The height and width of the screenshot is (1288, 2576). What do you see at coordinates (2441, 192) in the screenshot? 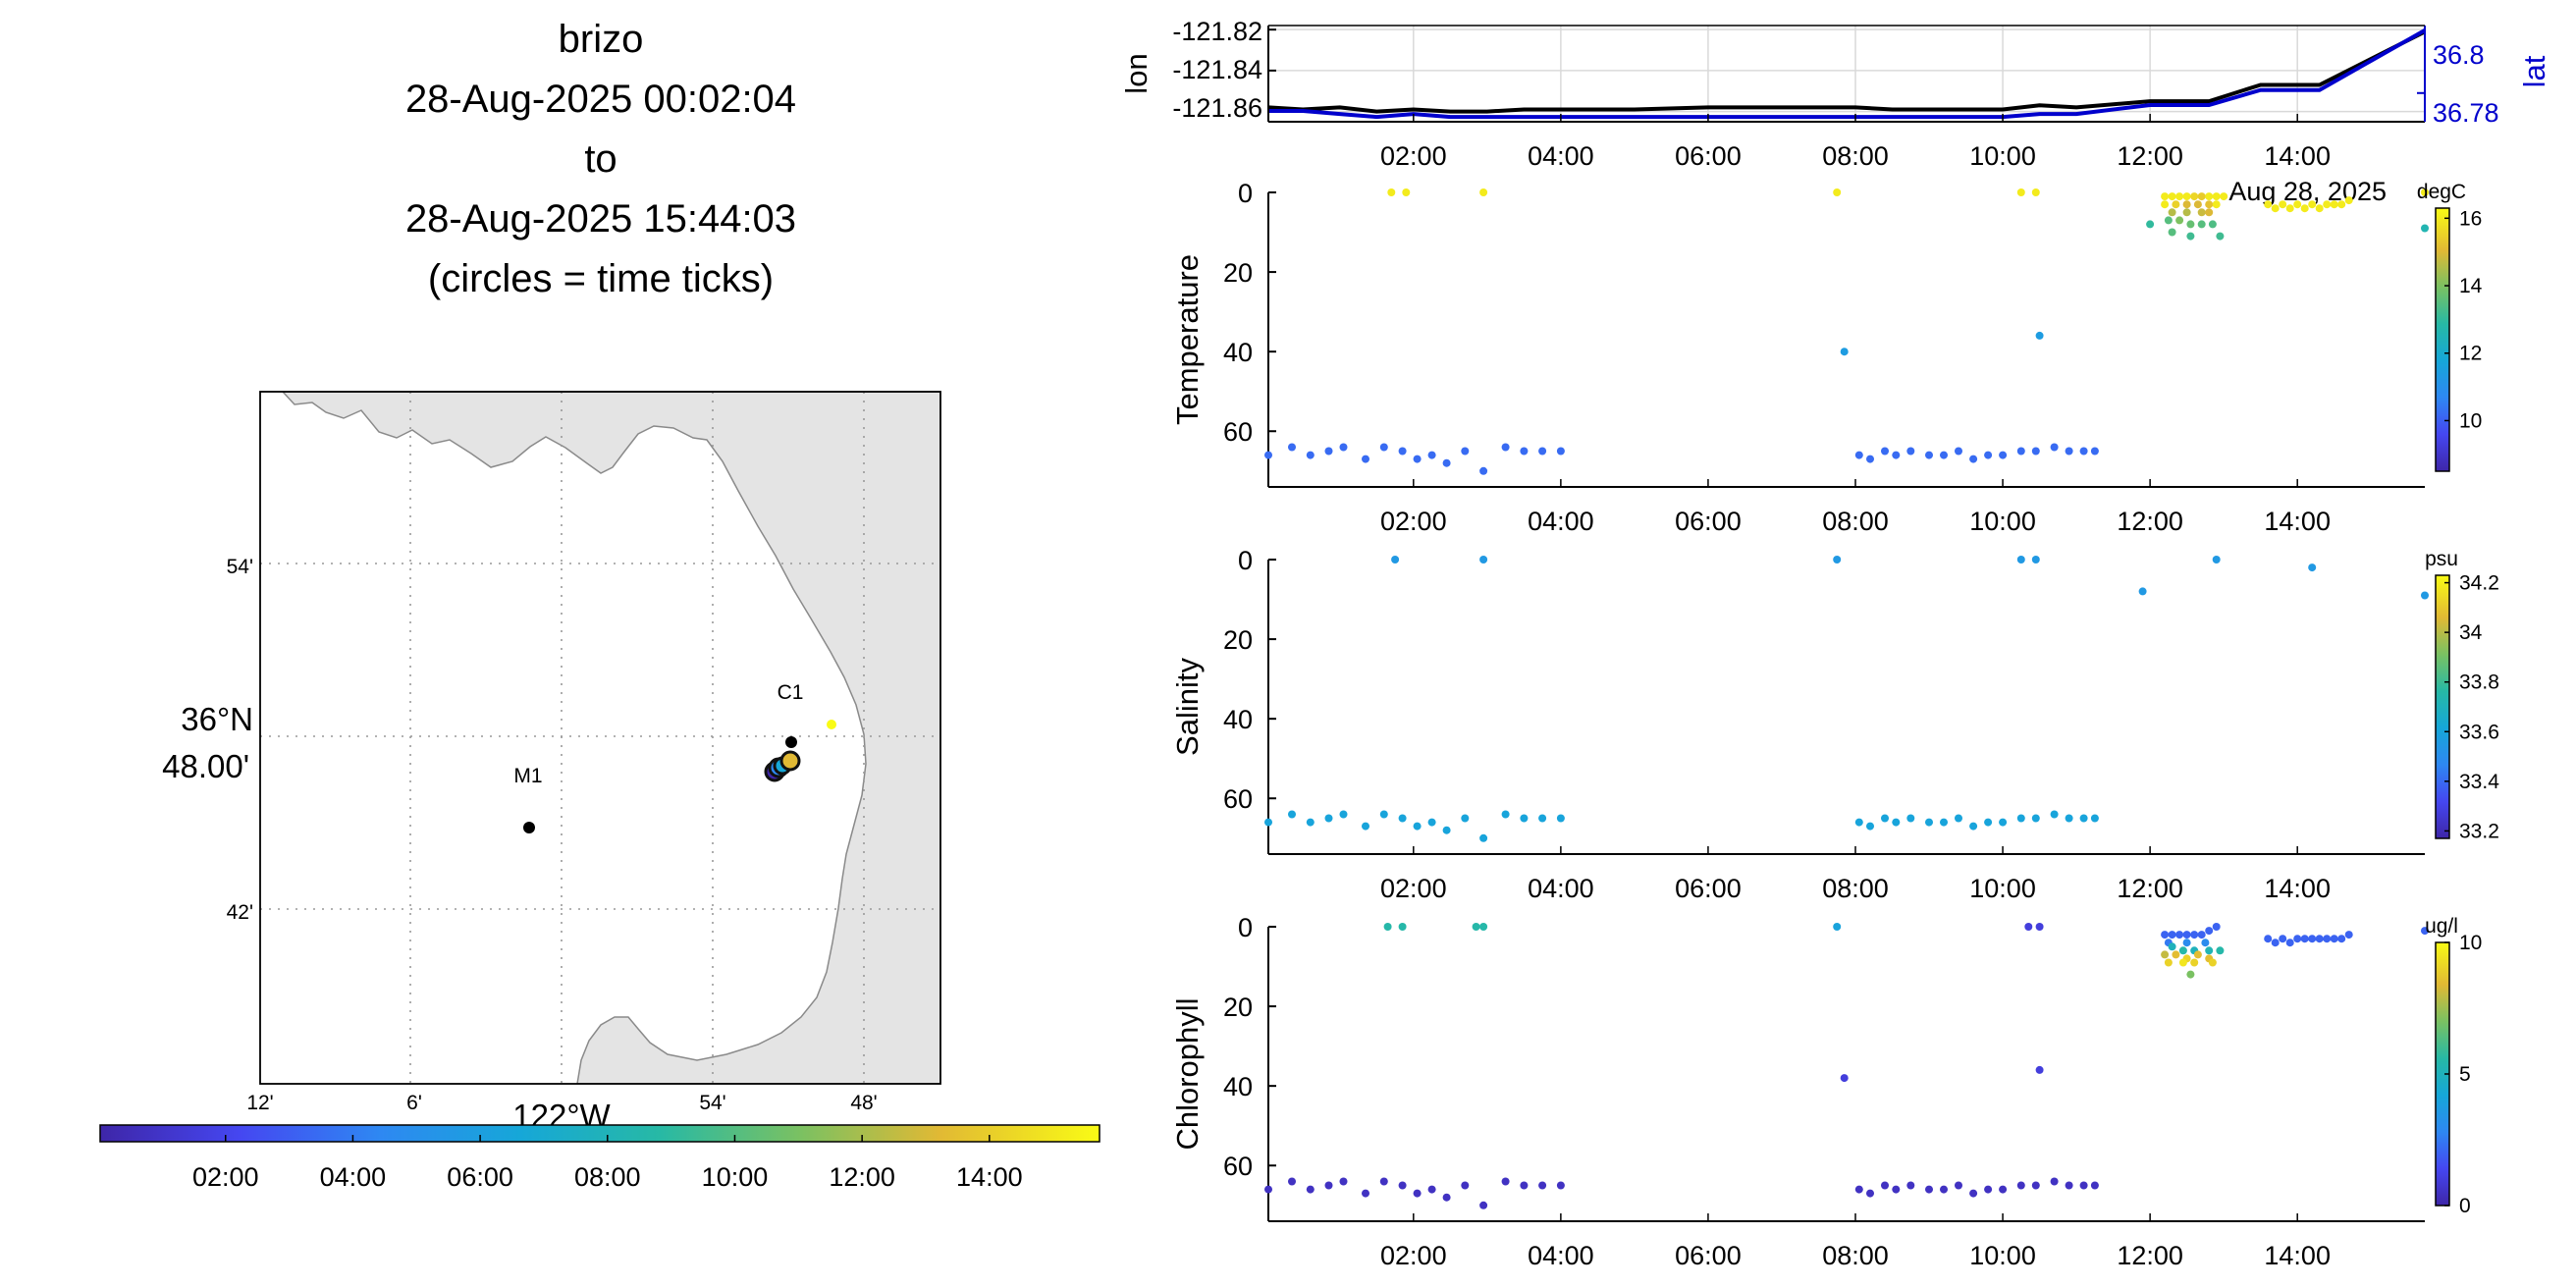
I see `temperature-colorbar-units: degC` at bounding box center [2441, 192].